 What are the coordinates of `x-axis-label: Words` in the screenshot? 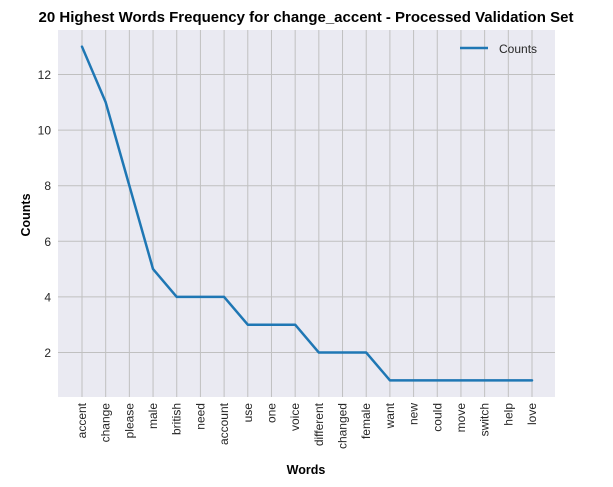 It's located at (306, 470).